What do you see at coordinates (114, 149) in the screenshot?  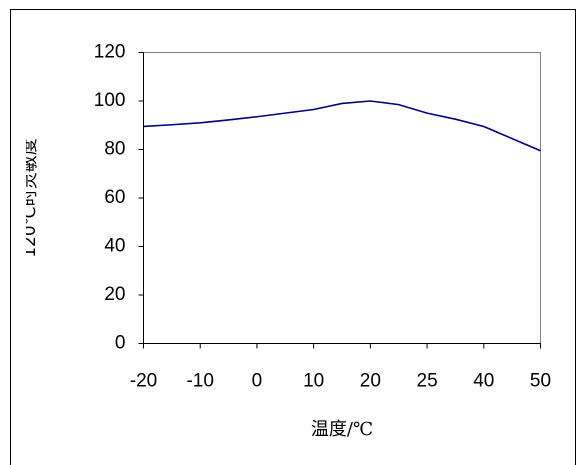 I see `y-tick-label: 80` at bounding box center [114, 149].